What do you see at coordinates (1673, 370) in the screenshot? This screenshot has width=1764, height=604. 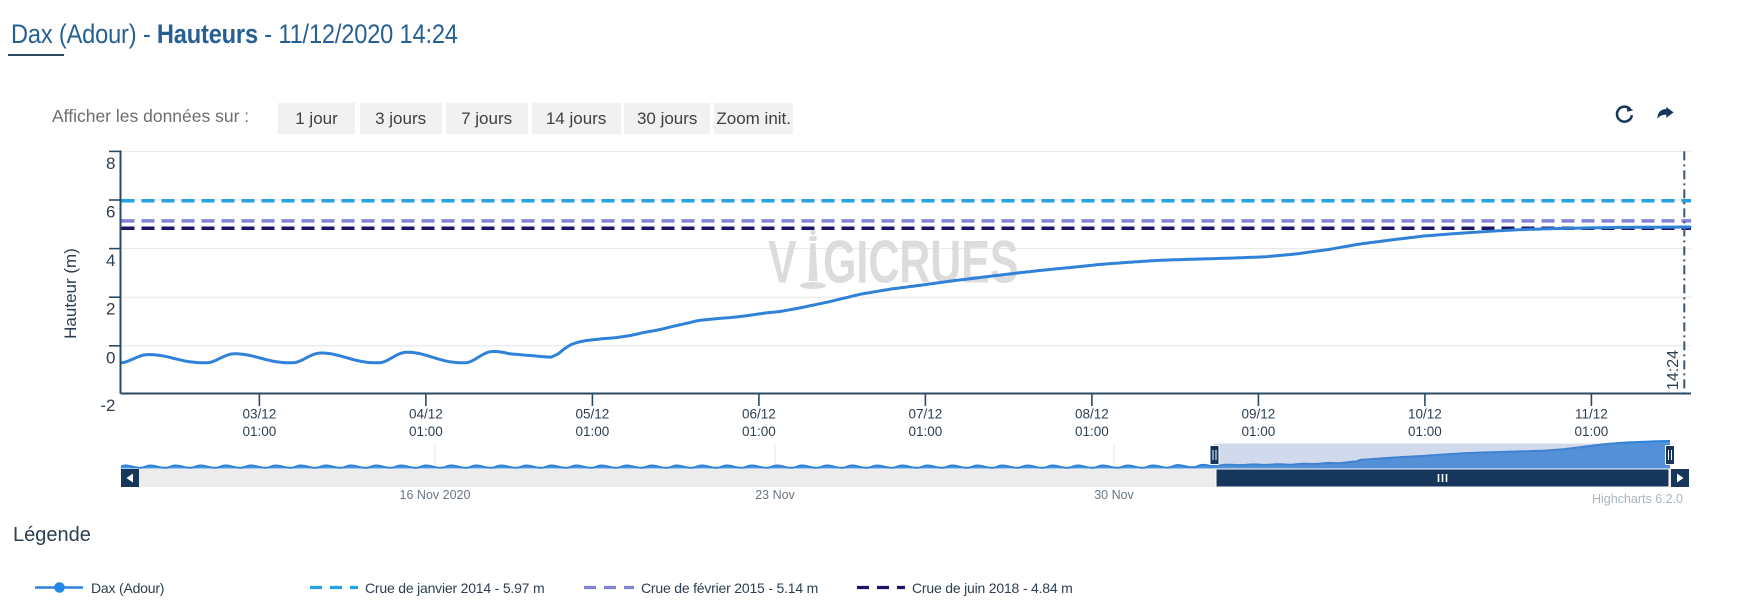 I see `svg-text: 14:24` at bounding box center [1673, 370].